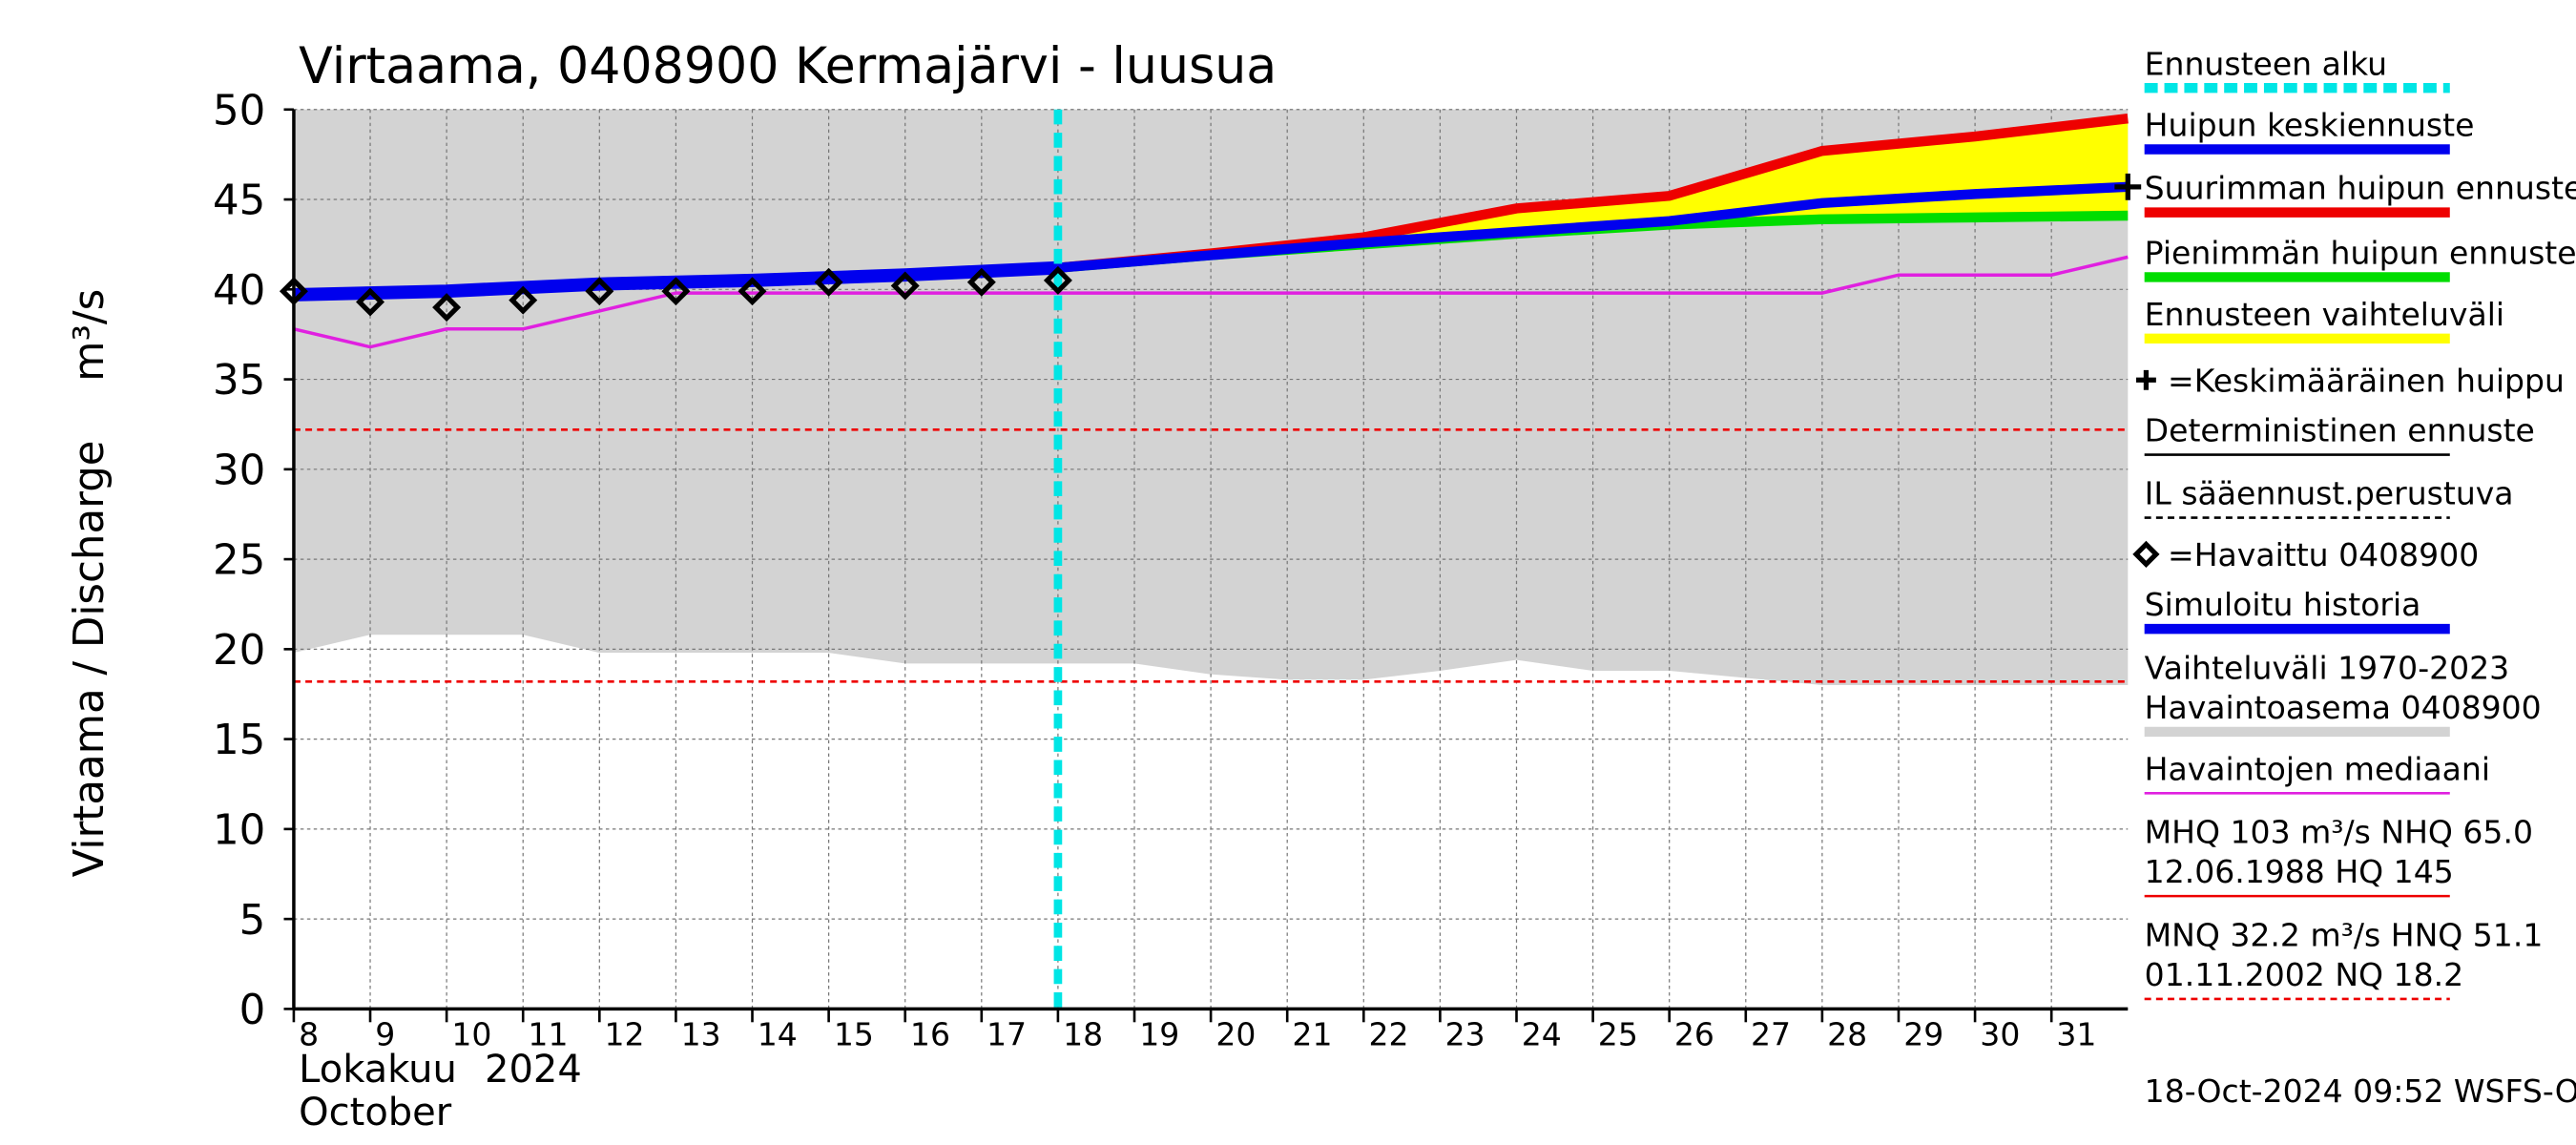  Describe the element at coordinates (1235, 1034) in the screenshot. I see `x-tick-label: 20` at that location.